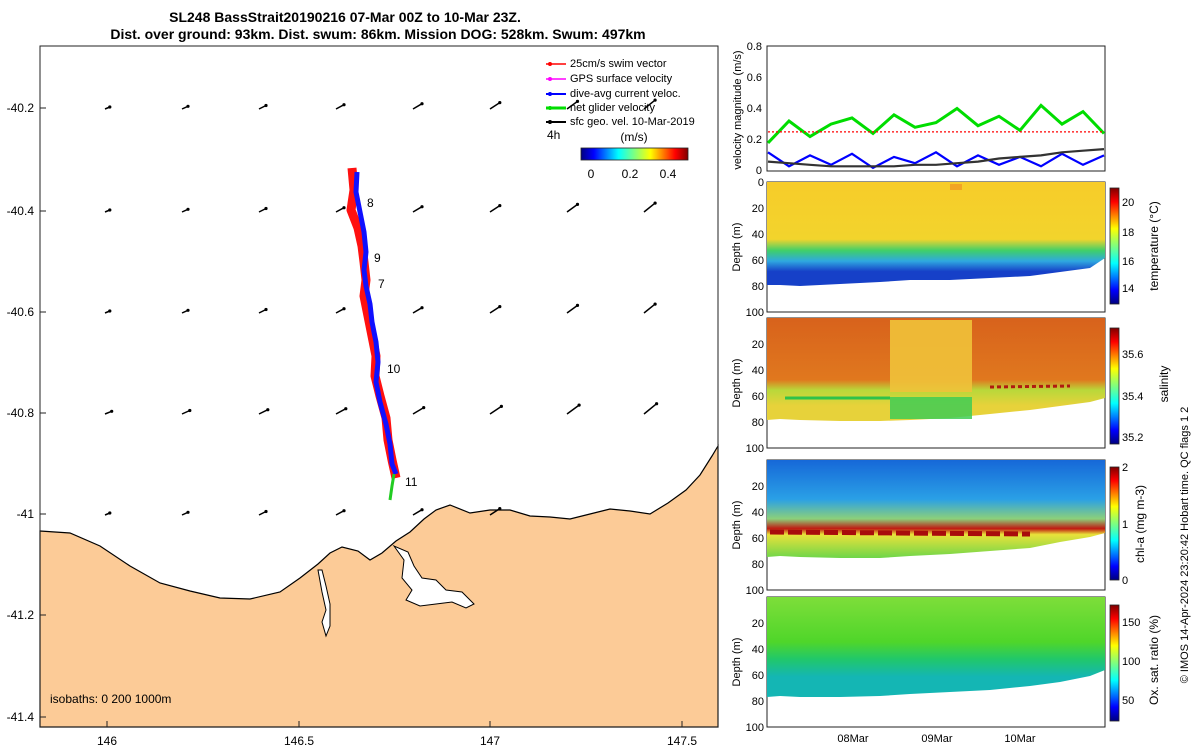 This screenshot has width=1200, height=750. What do you see at coordinates (1125, 525) in the screenshot?
I see `chla-cbar-tick: 1` at bounding box center [1125, 525].